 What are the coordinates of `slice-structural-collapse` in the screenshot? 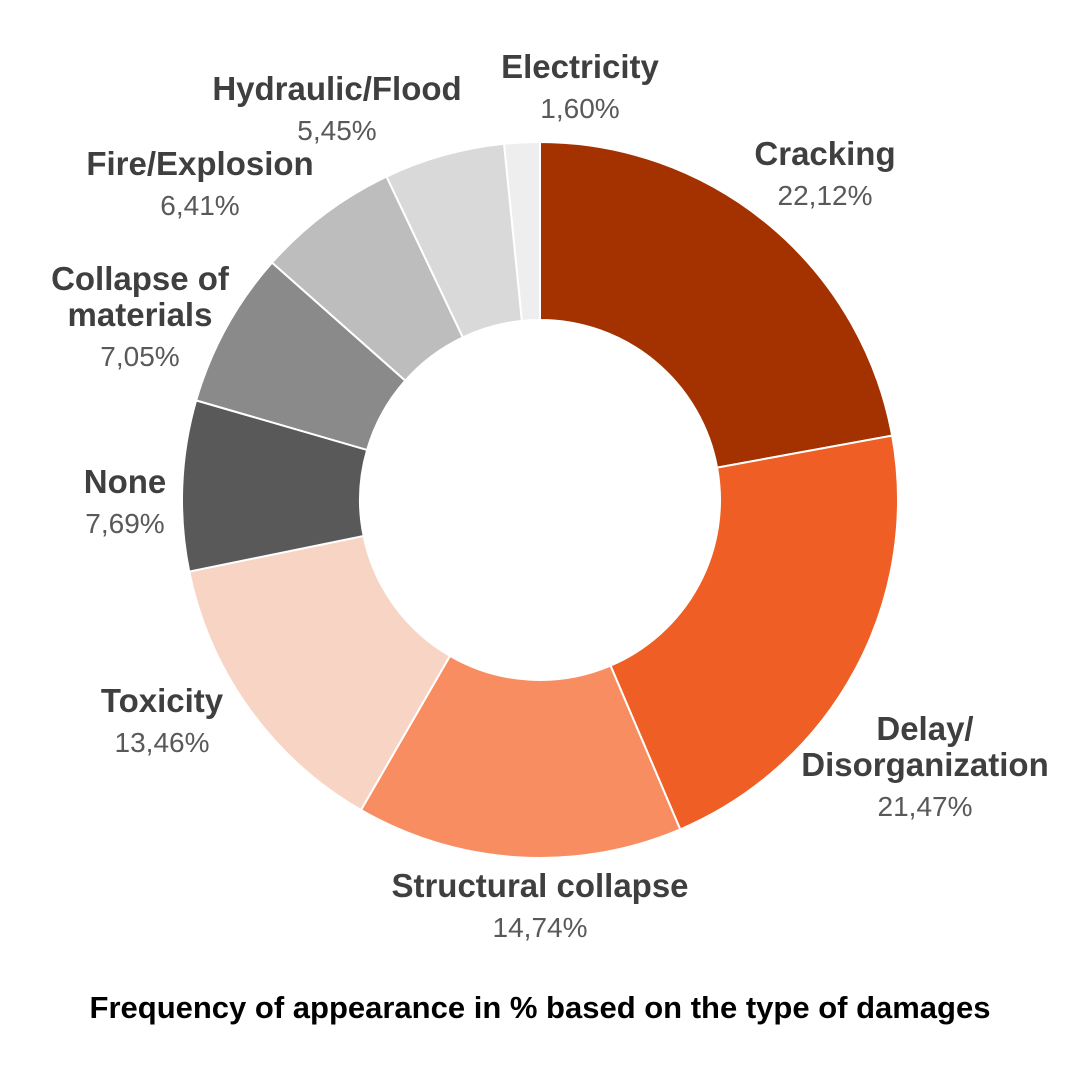 It's located at (520, 756).